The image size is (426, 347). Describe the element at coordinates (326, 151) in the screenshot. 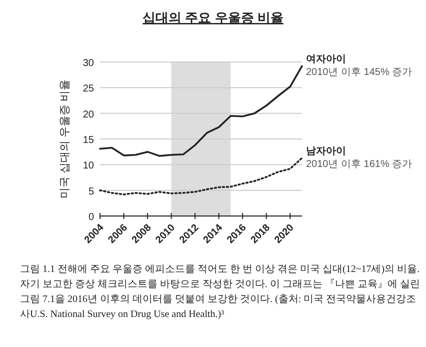

I see `series-label: 남자아이` at that location.